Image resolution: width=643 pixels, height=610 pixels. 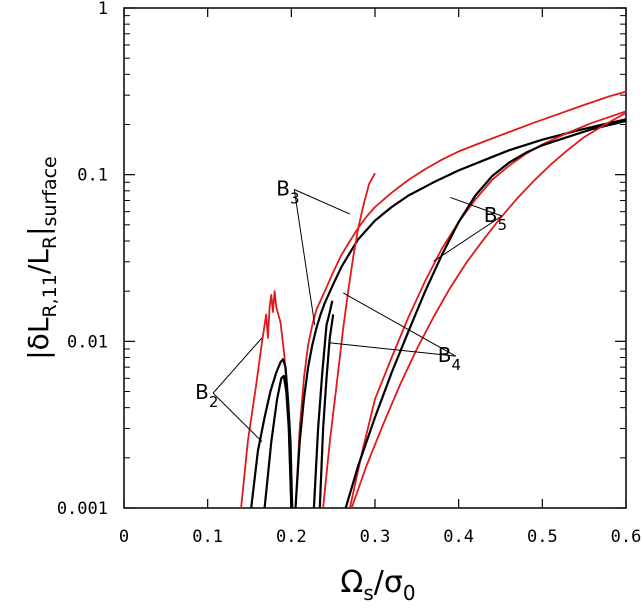 What do you see at coordinates (377, 585) in the screenshot?
I see `x-axis-label: Ωs/σ0` at bounding box center [377, 585].